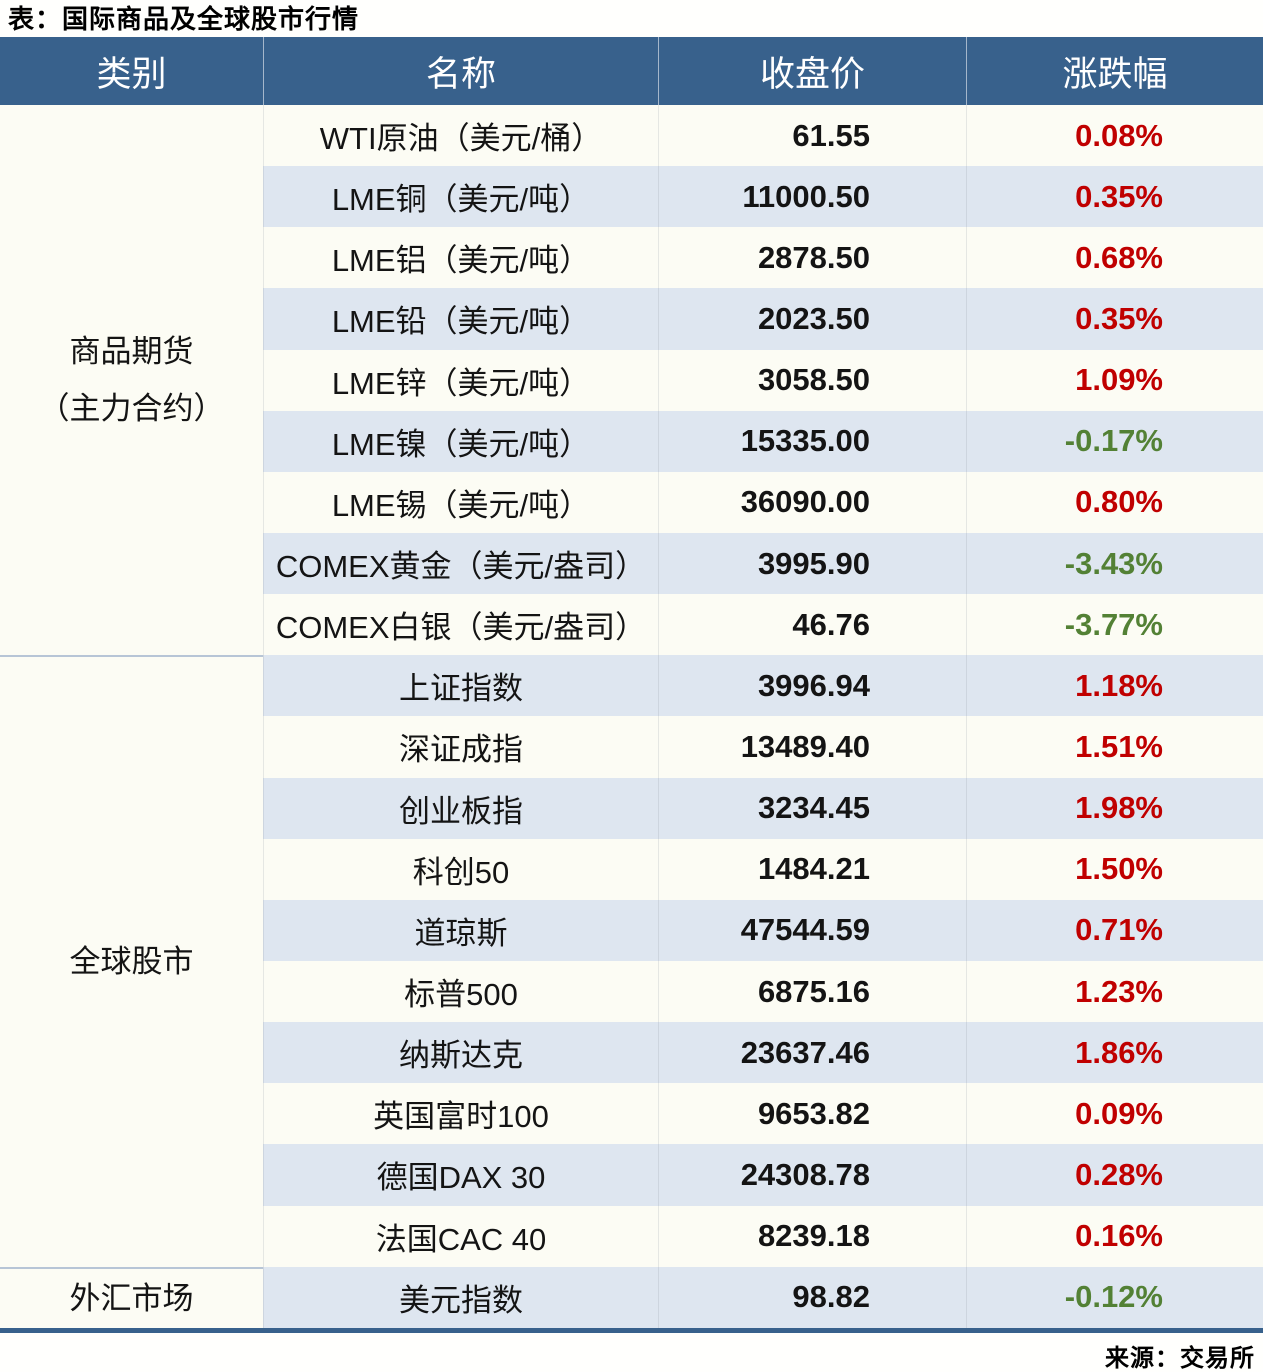  I want to click on category-label-line: 全球股市, so click(131, 962).